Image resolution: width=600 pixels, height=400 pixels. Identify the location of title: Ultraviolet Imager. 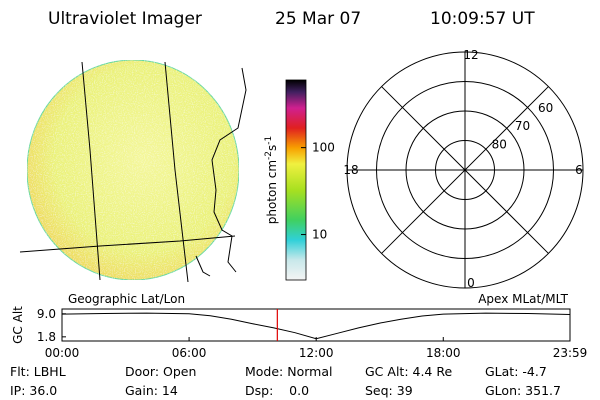
(125, 19).